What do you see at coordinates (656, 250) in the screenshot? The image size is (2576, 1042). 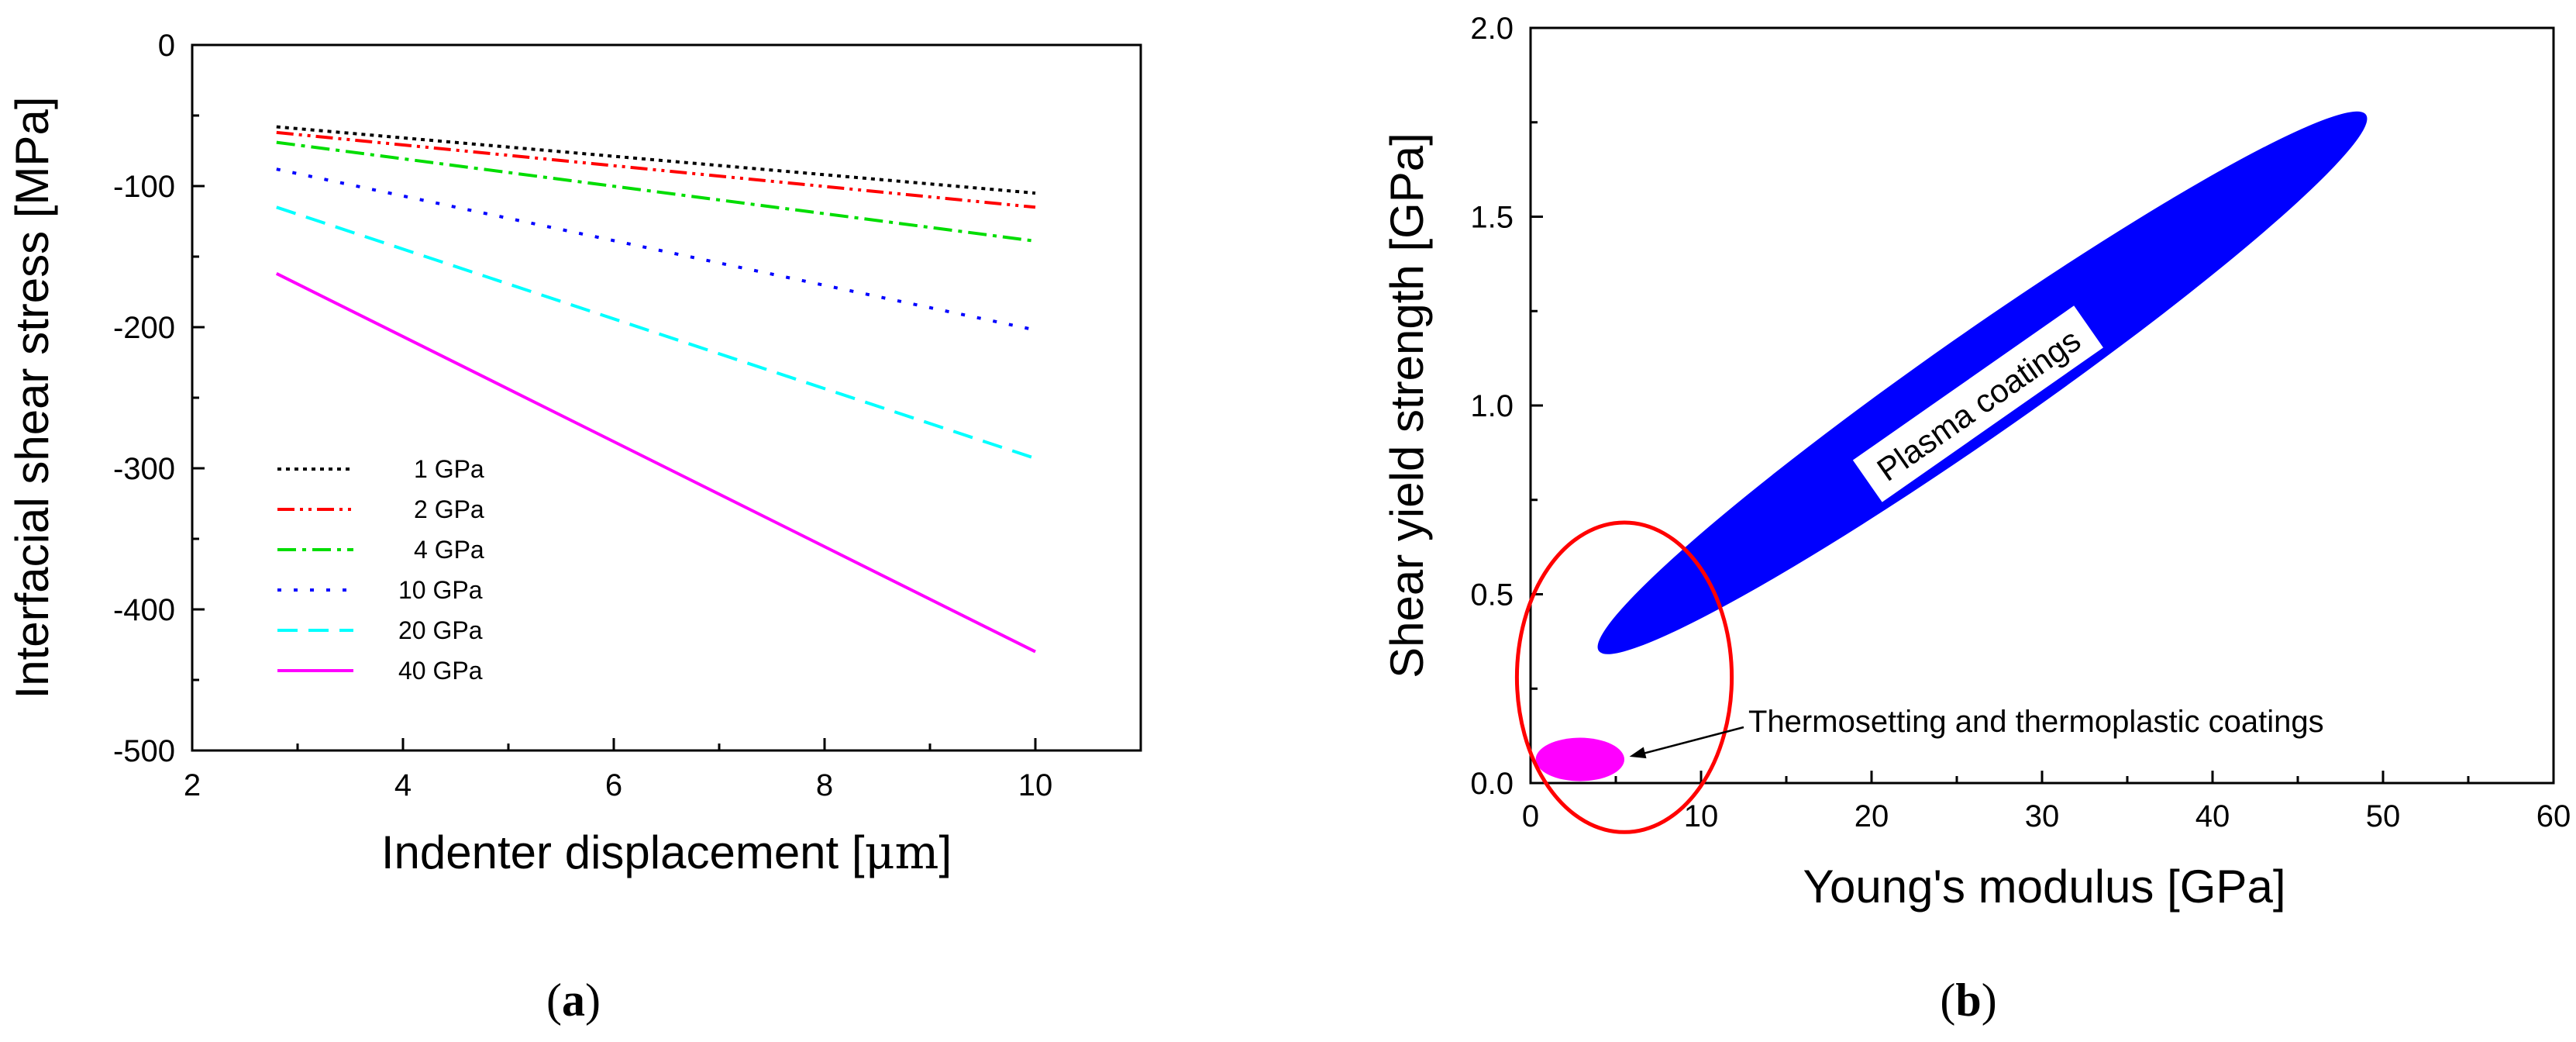 I see `series-line-10-gpa` at bounding box center [656, 250].